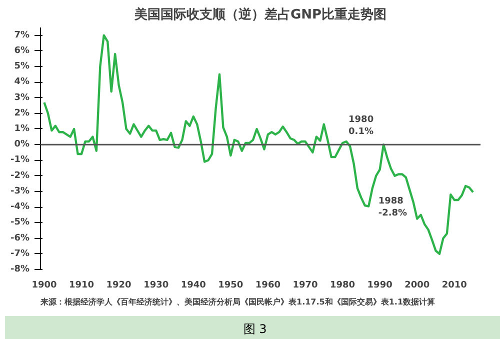  Describe the element at coordinates (20, 253) in the screenshot. I see `y-tick-label: -7%` at that location.